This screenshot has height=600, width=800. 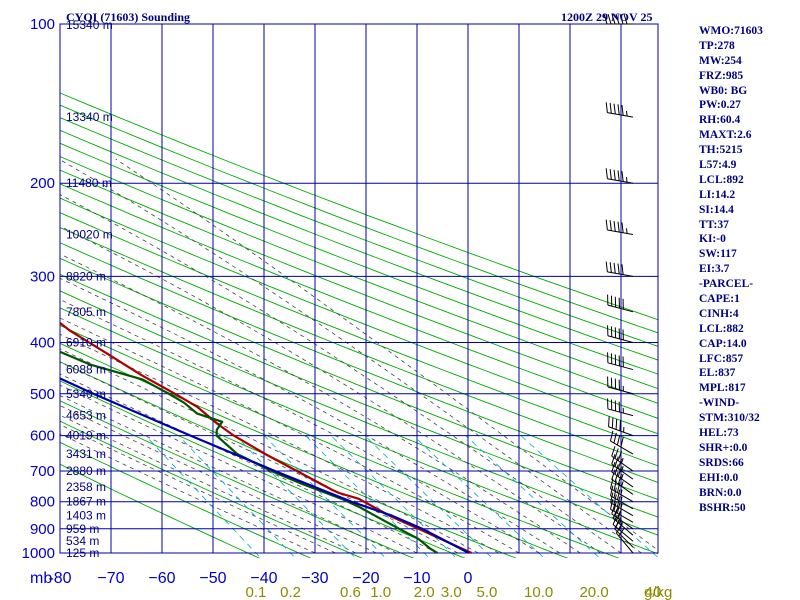 I want to click on mixing-ratio-label: 0.1, so click(x=256, y=592).